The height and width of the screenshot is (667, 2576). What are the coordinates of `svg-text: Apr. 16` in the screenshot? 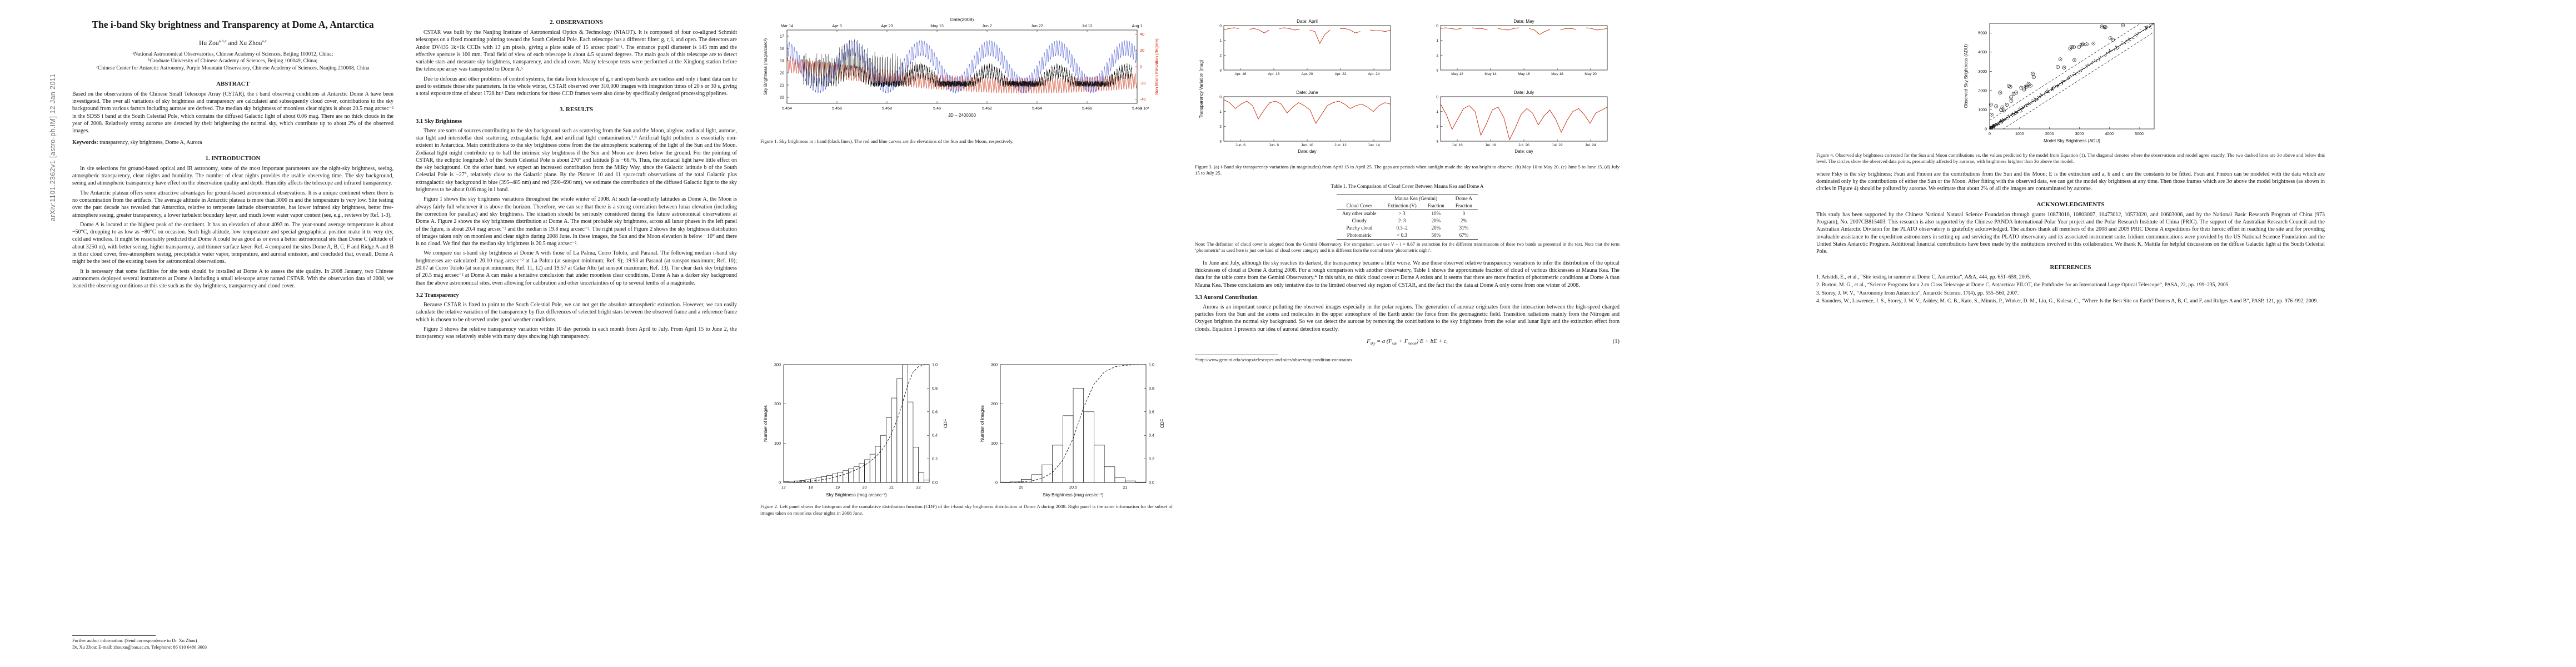 It's located at (1241, 74).